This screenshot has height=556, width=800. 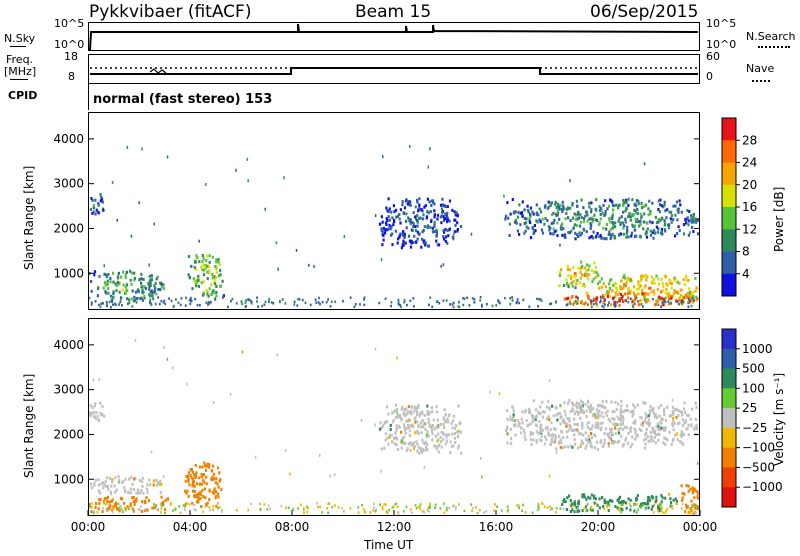 What do you see at coordinates (69, 23) in the screenshot?
I see `nsky-left-tick-top: 10^5` at bounding box center [69, 23].